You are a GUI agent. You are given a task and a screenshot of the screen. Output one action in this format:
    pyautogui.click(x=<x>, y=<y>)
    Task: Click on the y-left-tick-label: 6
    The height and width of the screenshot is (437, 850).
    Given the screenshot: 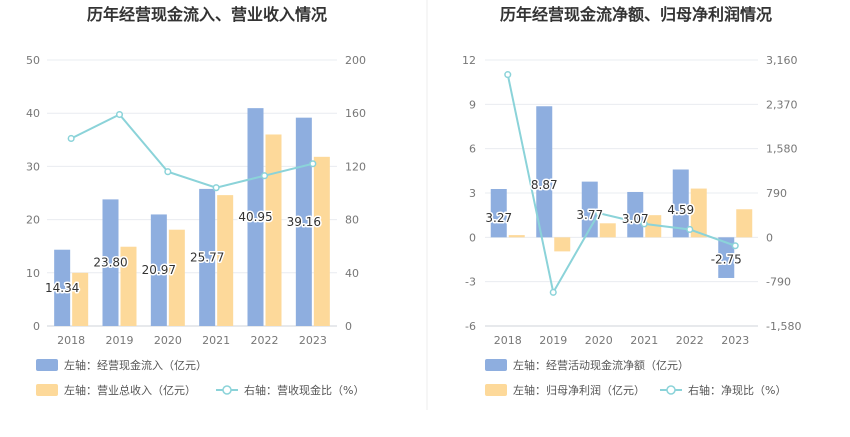 What is the action you would take?
    pyautogui.click(x=472, y=149)
    